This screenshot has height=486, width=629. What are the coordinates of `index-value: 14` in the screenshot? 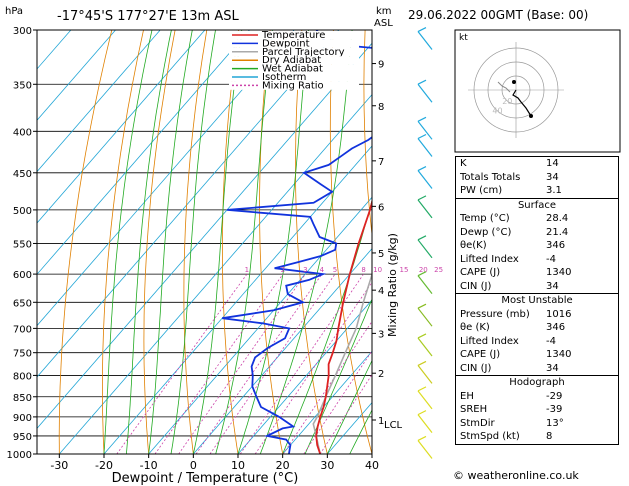 It's located at (552, 163).